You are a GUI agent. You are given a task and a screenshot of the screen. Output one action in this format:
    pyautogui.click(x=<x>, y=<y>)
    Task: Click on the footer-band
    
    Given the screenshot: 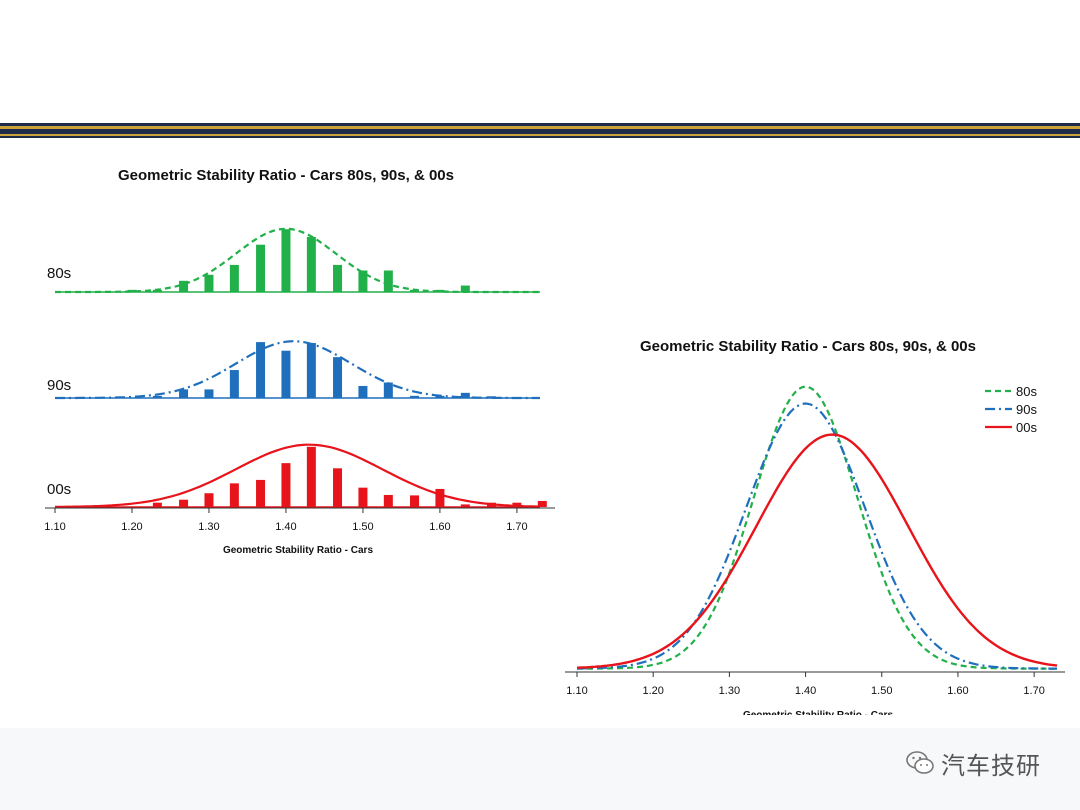 What is the action you would take?
    pyautogui.click(x=540, y=769)
    